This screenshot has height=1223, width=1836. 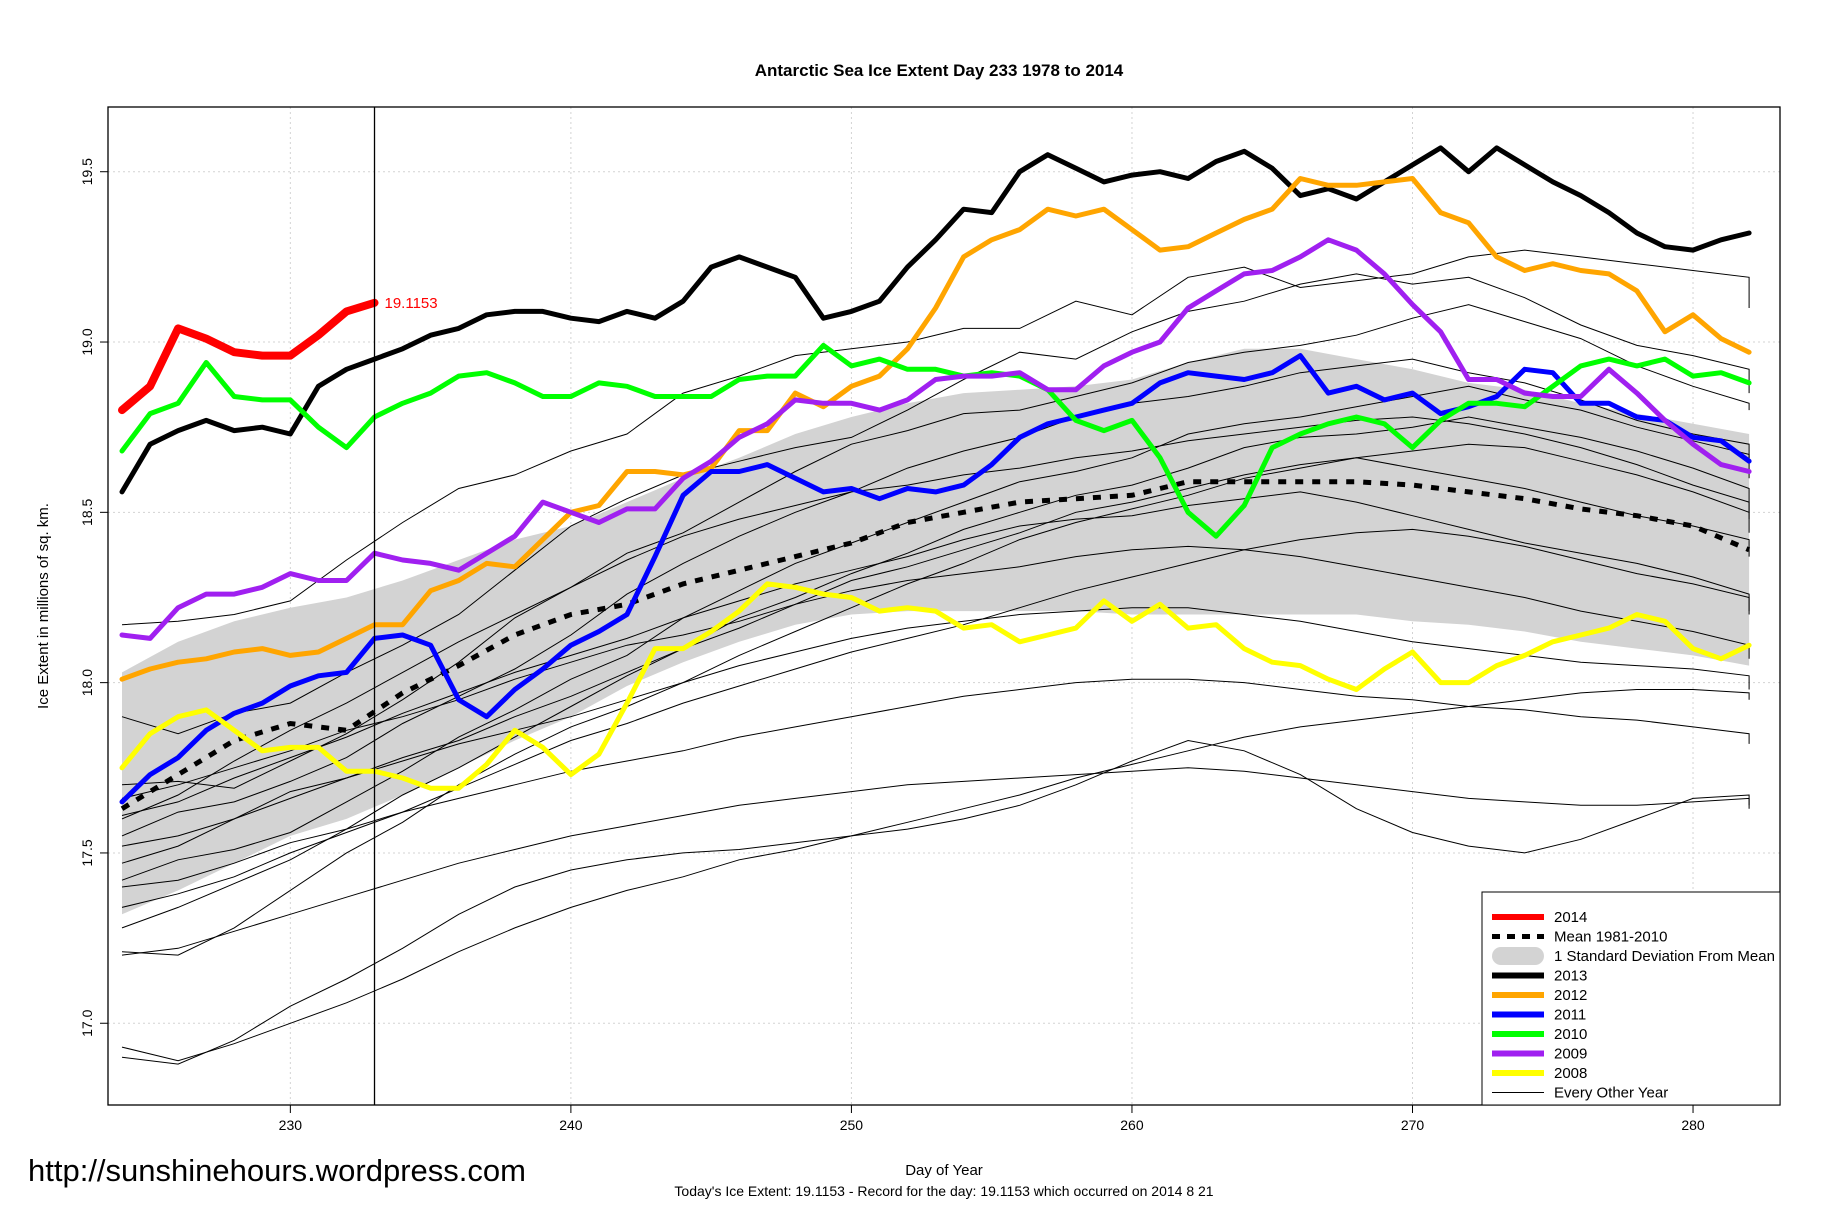 What do you see at coordinates (1610, 937) in the screenshot?
I see `legend-label: Mean 1981-2010` at bounding box center [1610, 937].